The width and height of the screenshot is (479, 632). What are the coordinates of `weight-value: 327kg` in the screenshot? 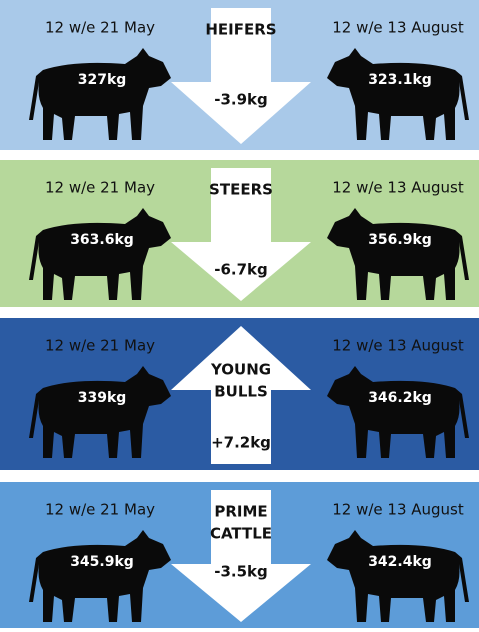 It's located at (102, 80).